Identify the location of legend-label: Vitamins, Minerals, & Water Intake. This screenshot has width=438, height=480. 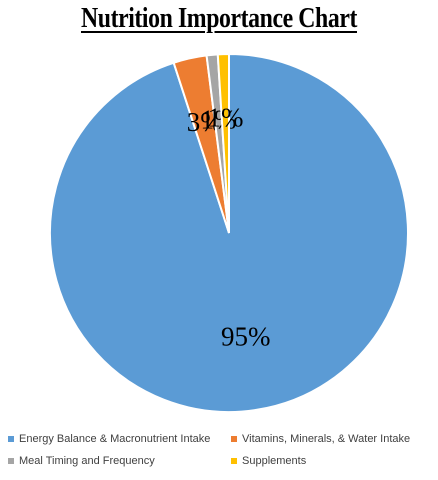
(326, 439).